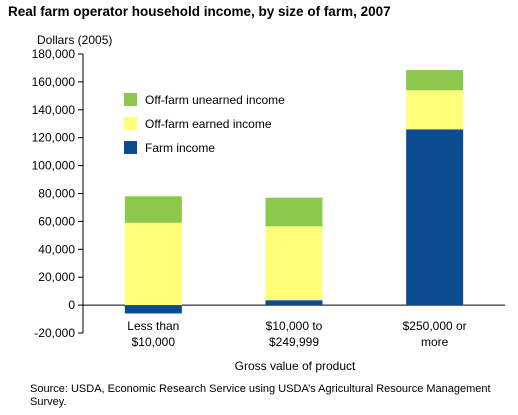 This screenshot has width=518, height=415. Describe the element at coordinates (435, 342) in the screenshot. I see `x-category-label: more` at that location.